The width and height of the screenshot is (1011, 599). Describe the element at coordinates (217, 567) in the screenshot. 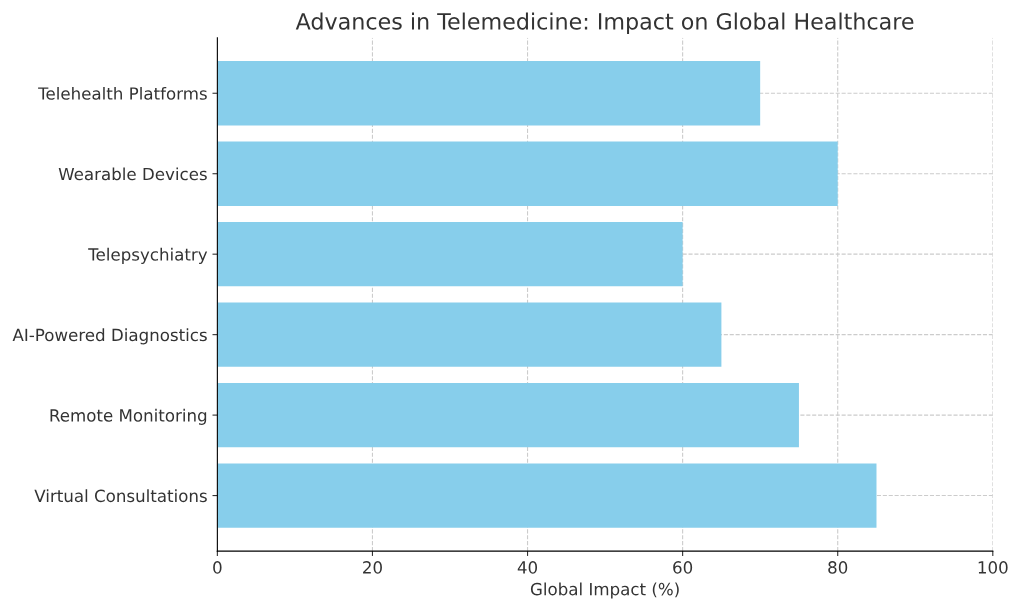

I see `x-tick-label: 0` at that location.